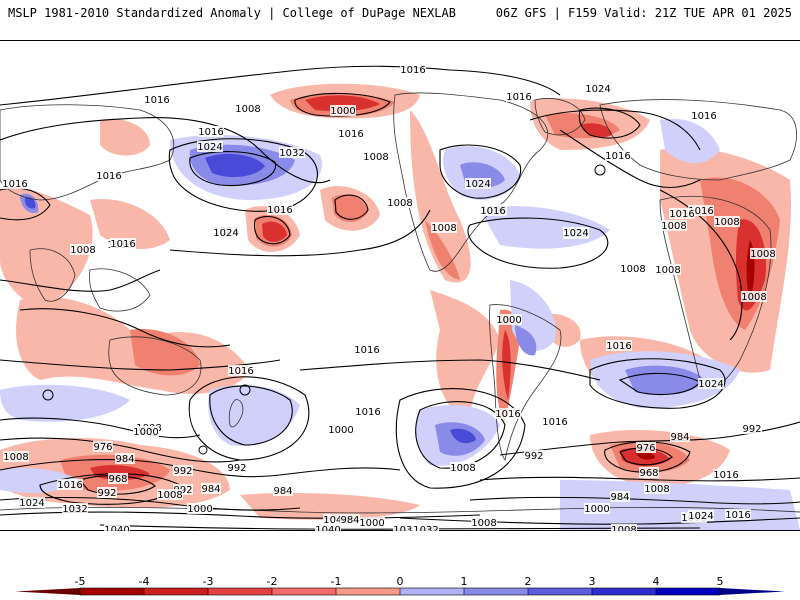 Image resolution: width=800 pixels, height=600 pixels. I want to click on colorbar-tick-label: -5, so click(80, 581).